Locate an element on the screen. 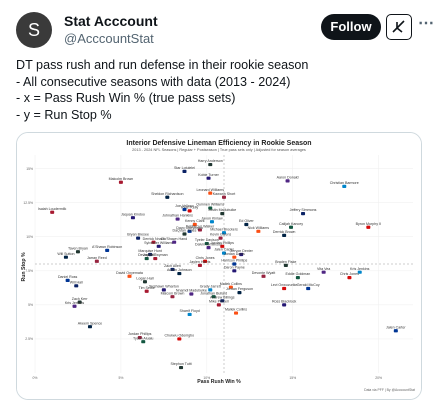 The height and width of the screenshot is (400, 434). avatar: S is located at coordinates (34, 30).